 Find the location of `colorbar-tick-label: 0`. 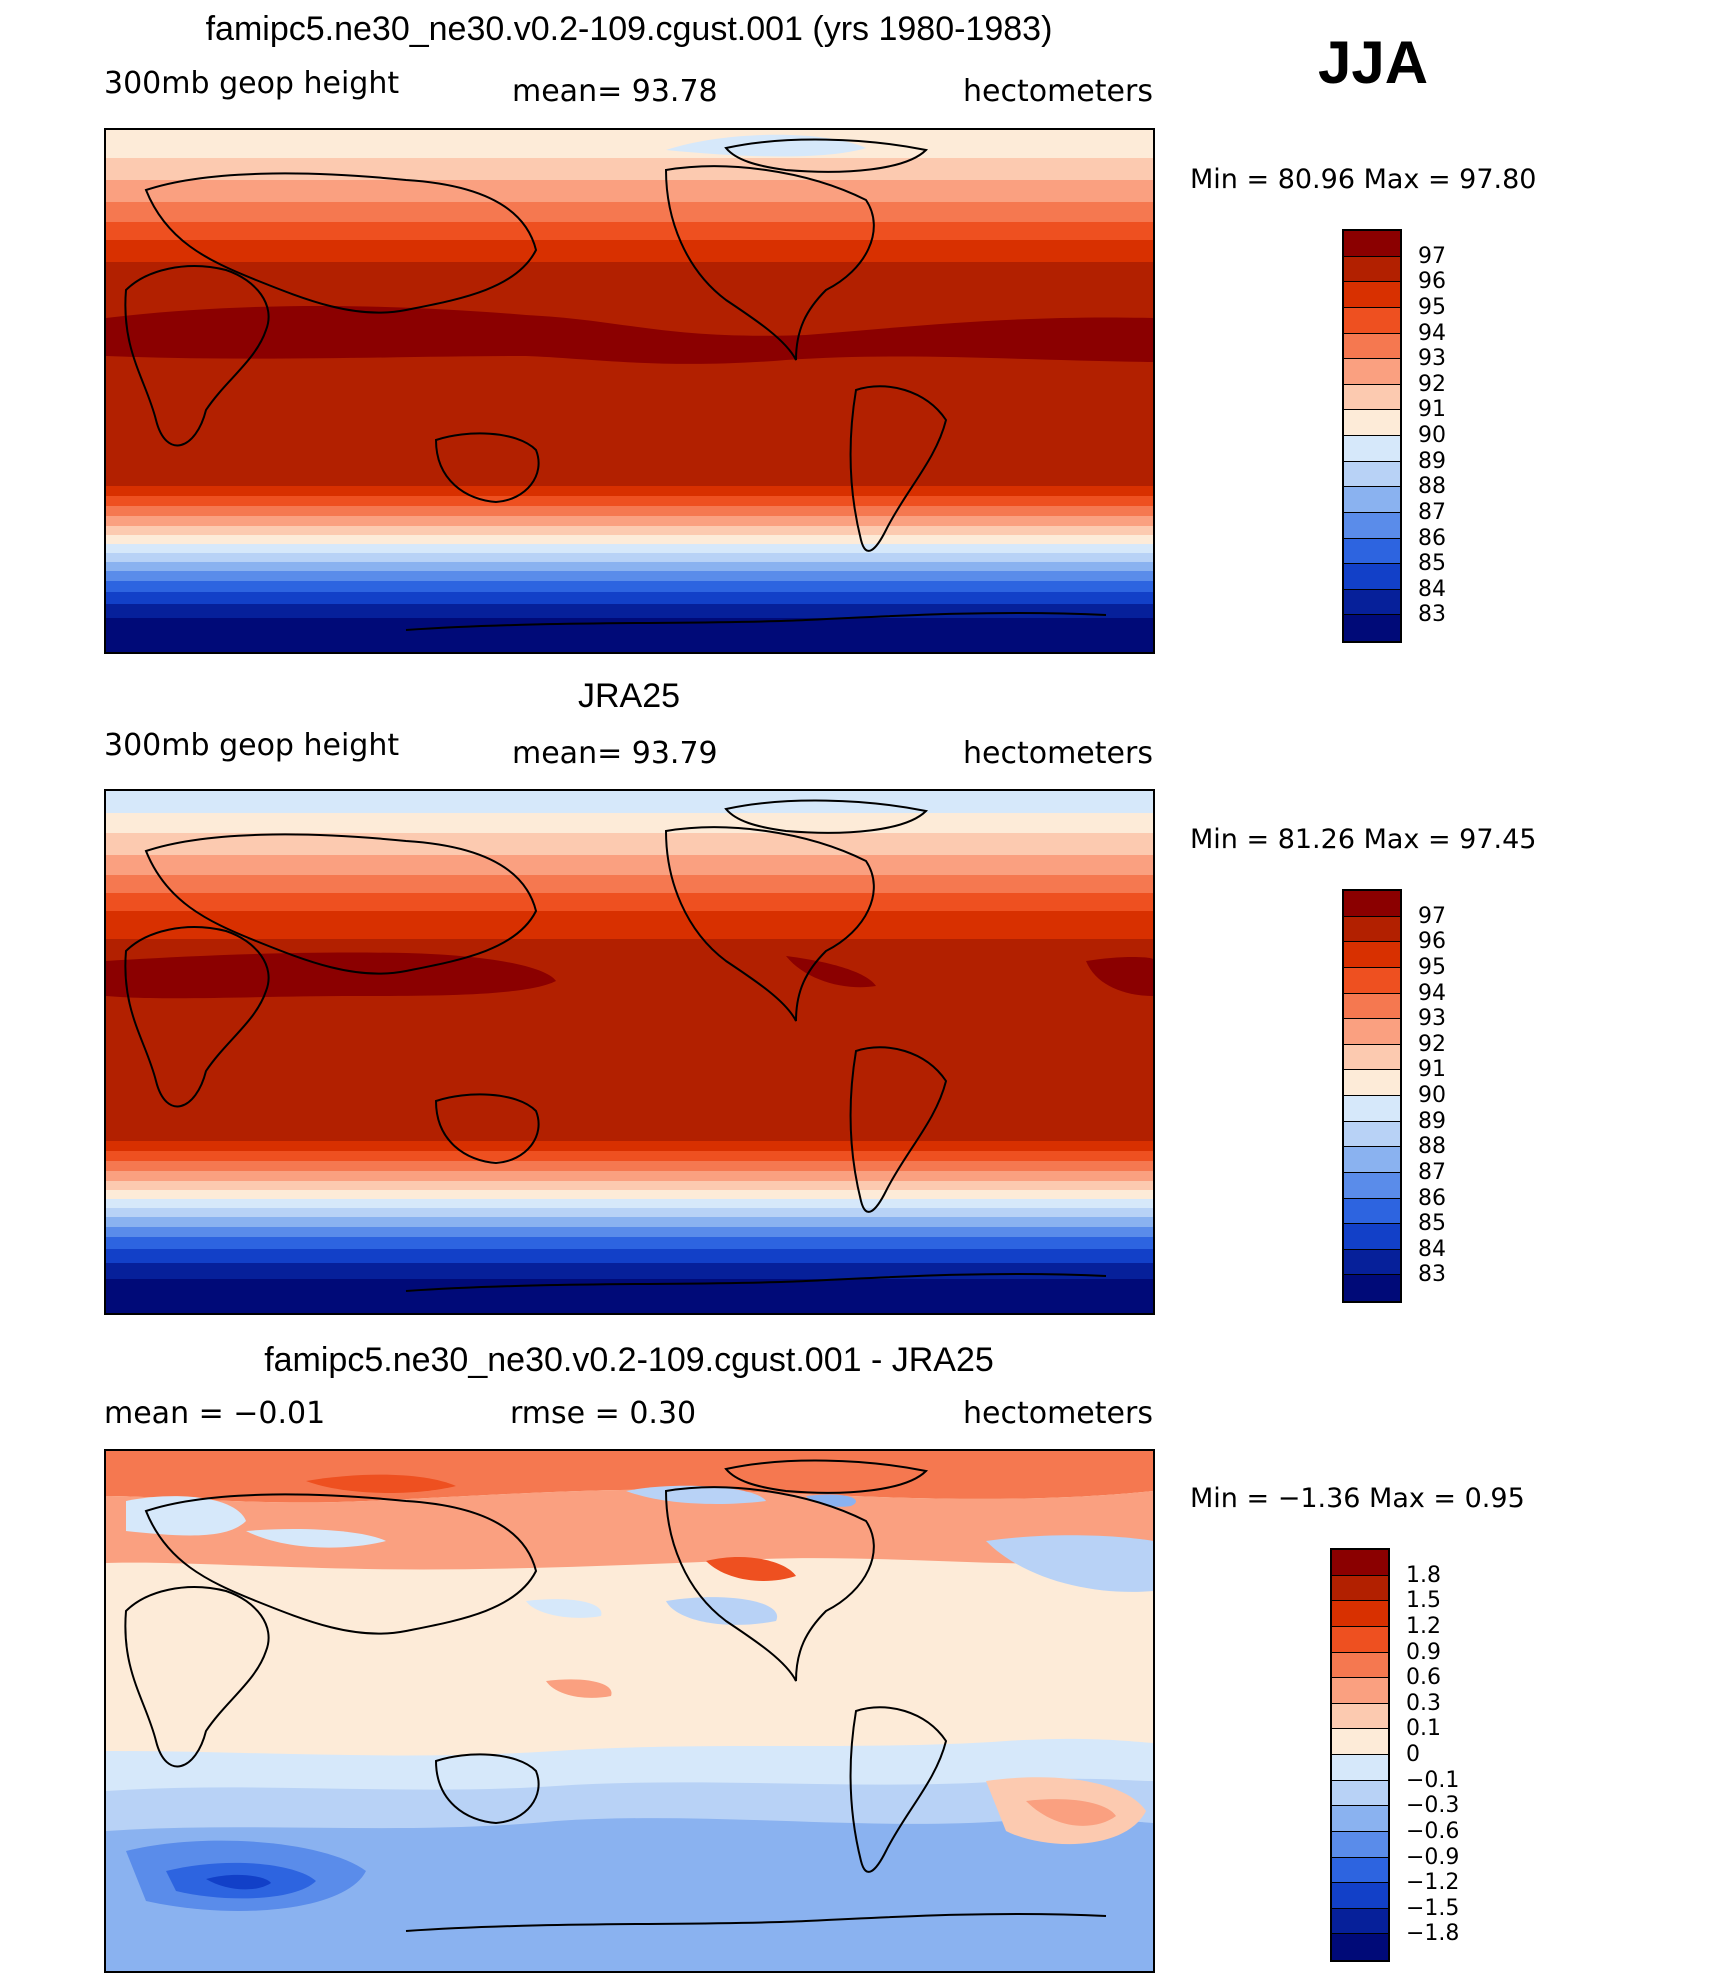

colorbar-tick-label: 0 is located at coordinates (1413, 1754).